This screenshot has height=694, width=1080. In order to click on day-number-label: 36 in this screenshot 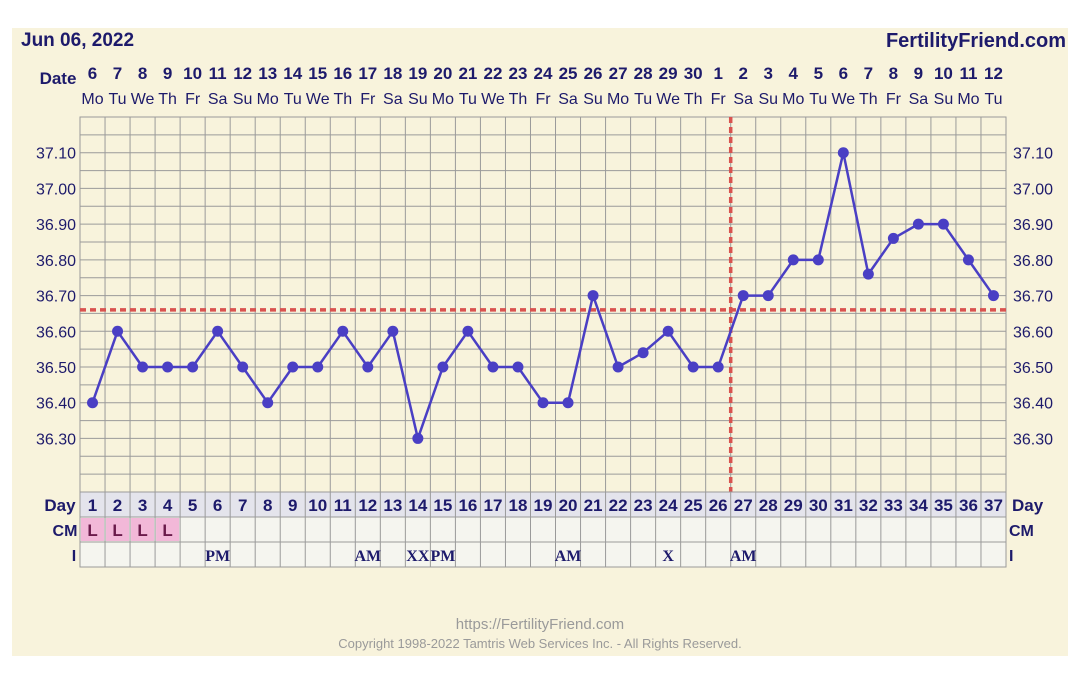, I will do `click(968, 505)`.